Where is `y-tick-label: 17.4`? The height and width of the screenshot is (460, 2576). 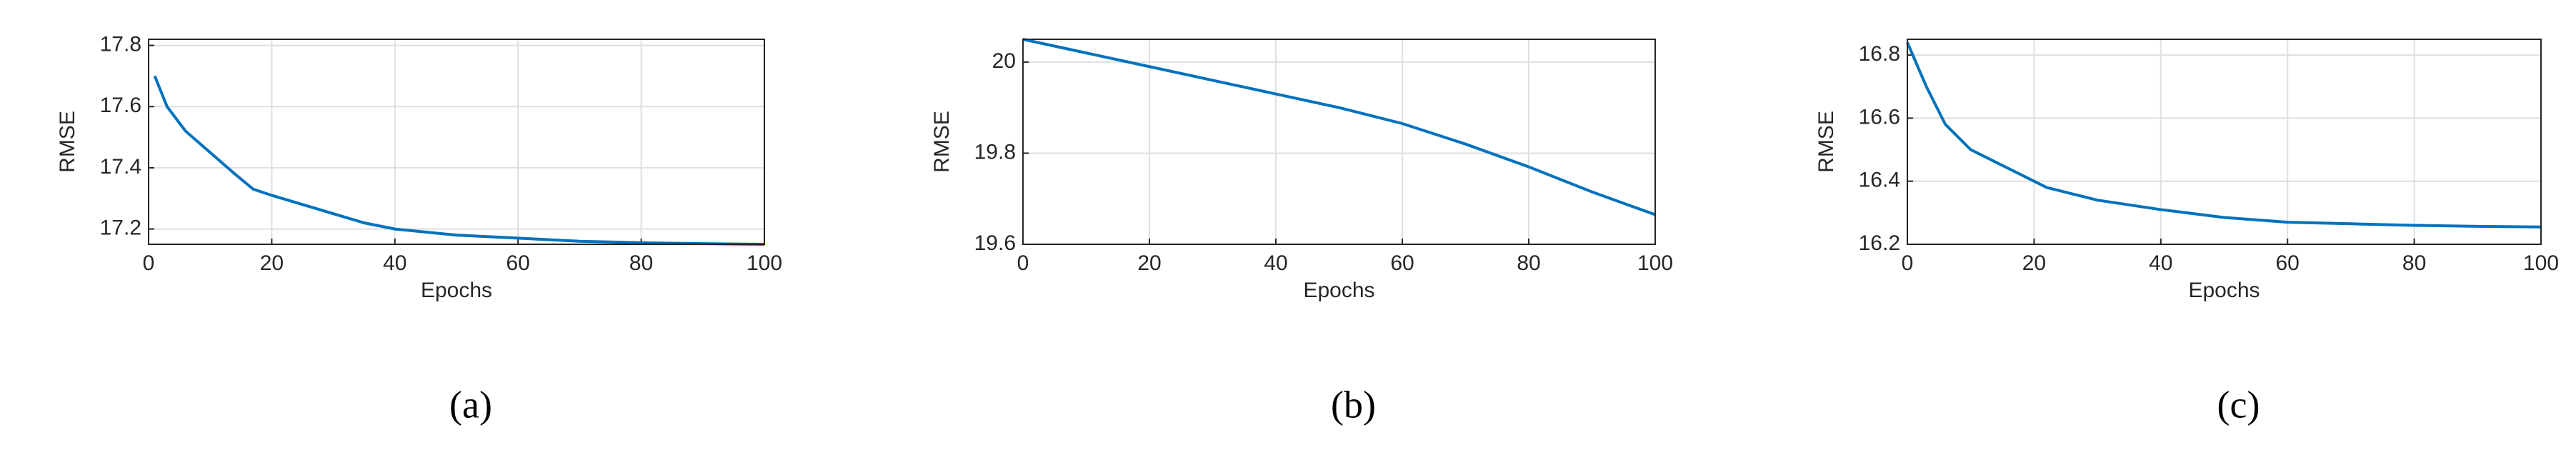 y-tick-label: 17.4 is located at coordinates (121, 167).